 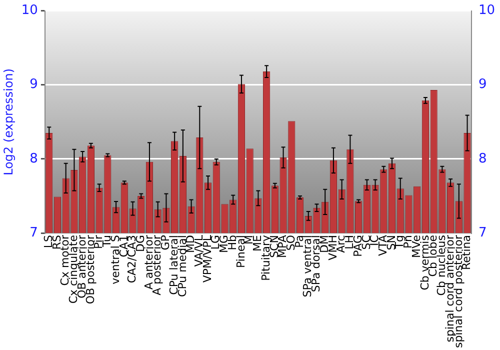 What do you see at coordinates (34, 232) in the screenshot?
I see `y-tick-label: 7` at bounding box center [34, 232].